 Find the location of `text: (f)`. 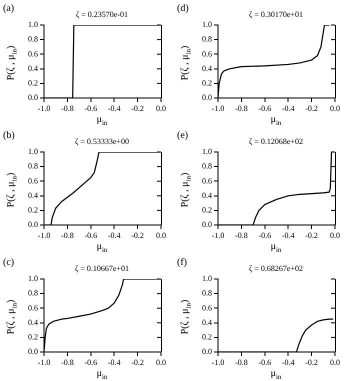

text: (f) is located at coordinates (182, 262).